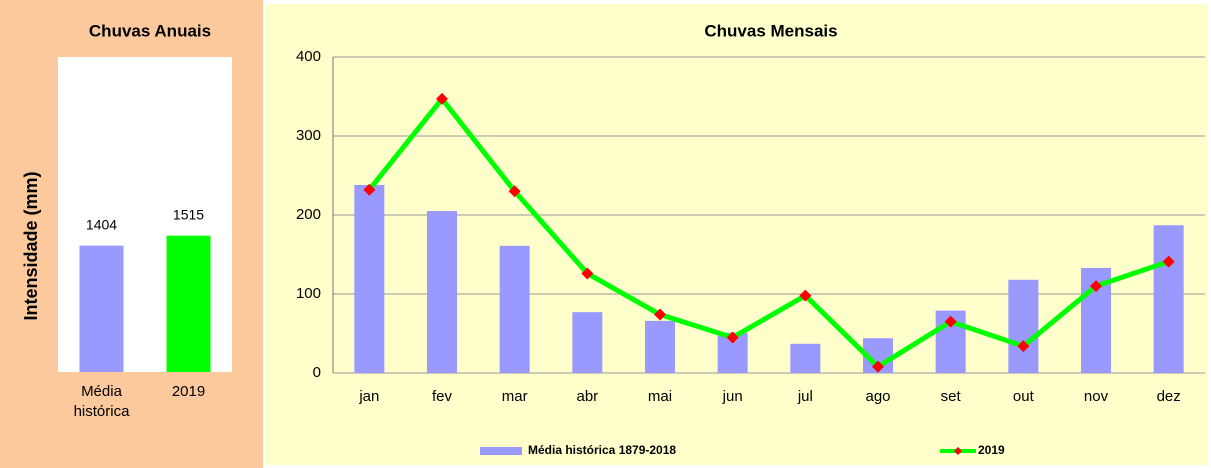  I want to click on x-tick-label: mar, so click(515, 396).